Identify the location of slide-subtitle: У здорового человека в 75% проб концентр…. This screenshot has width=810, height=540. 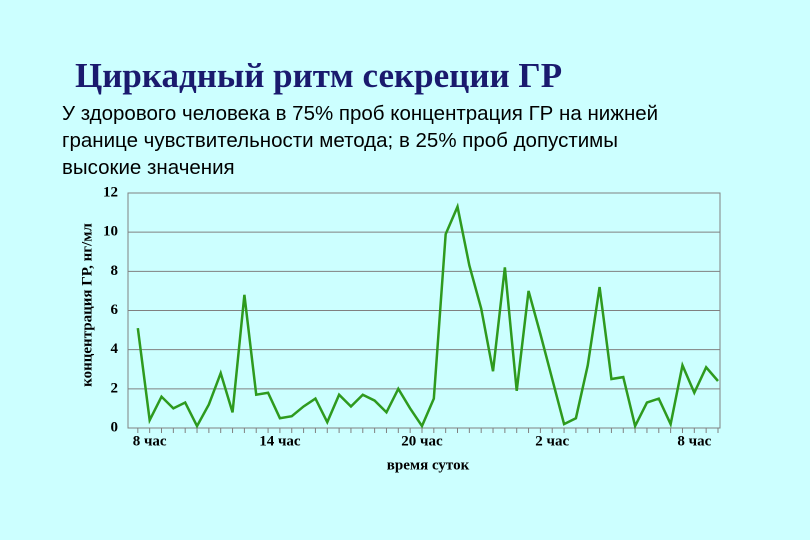
(360, 140).